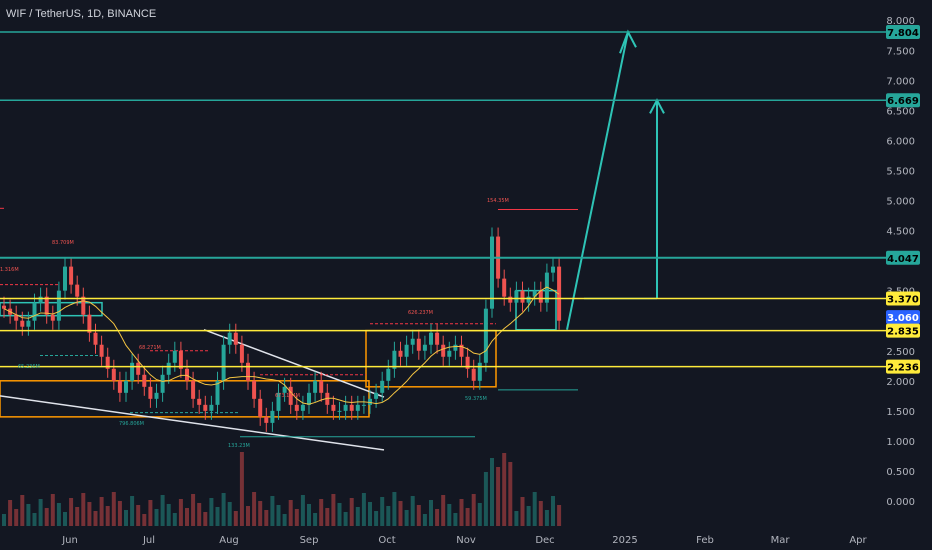 Image resolution: width=932 pixels, height=550 pixels. Describe the element at coordinates (900, 171) in the screenshot. I see `y-tick-label: 5.500` at that location.